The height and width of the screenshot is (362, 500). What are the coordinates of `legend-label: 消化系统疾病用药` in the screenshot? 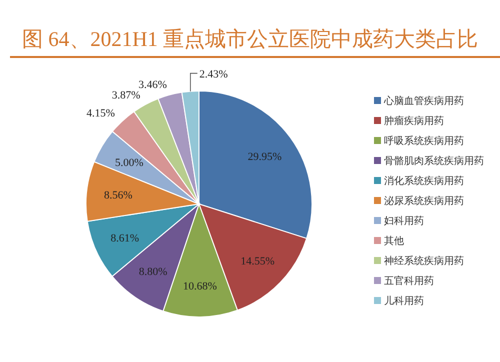 It's located at (424, 181).